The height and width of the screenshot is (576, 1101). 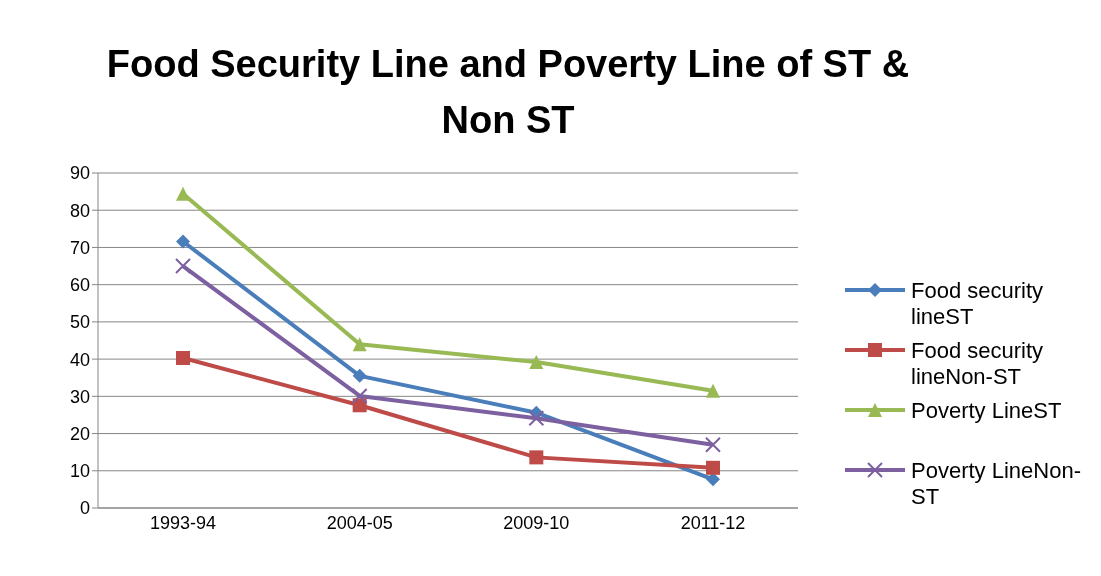 I want to click on y-tick-label: 20, so click(x=79, y=433).